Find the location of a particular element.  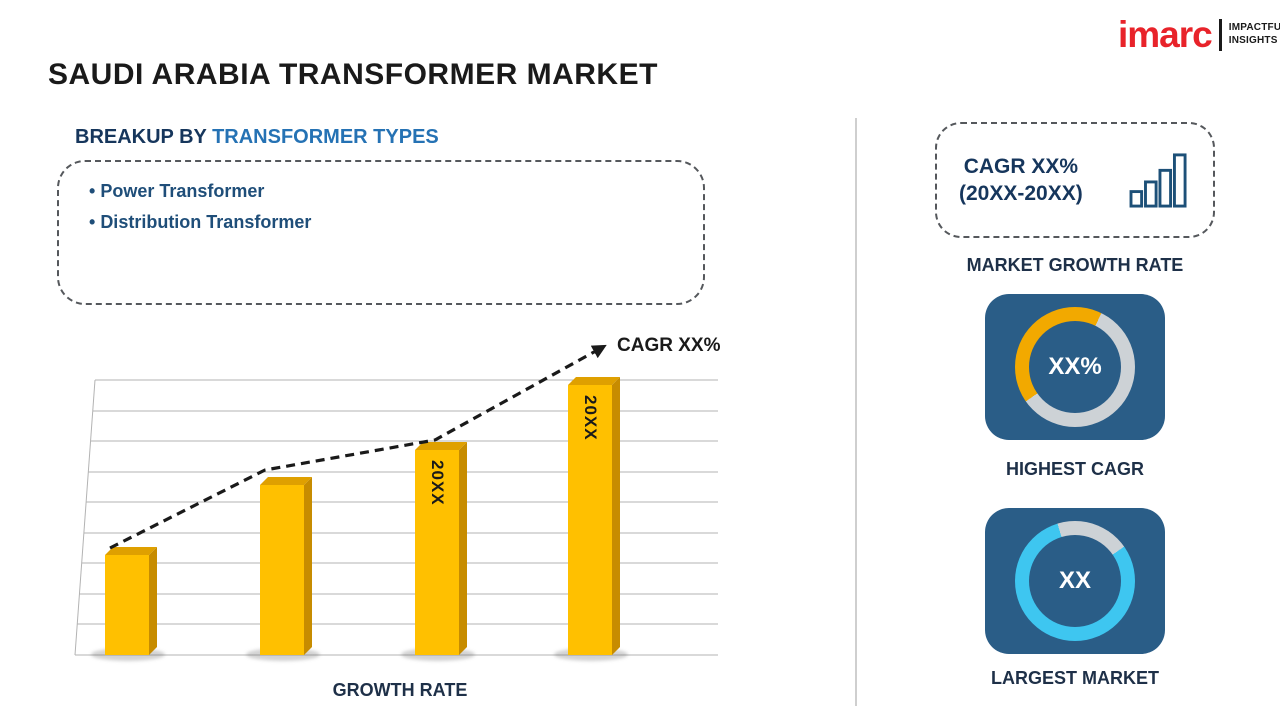

largest-market-donut: XX is located at coordinates (1075, 581).